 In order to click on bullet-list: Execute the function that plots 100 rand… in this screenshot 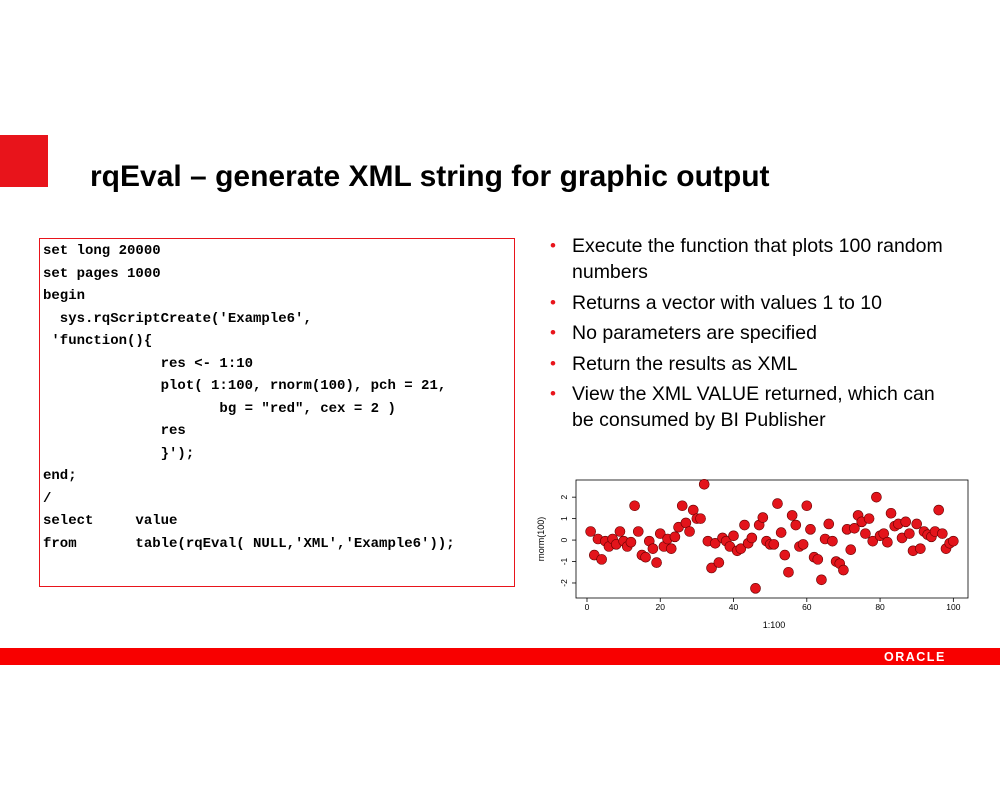, I will do `click(748, 335)`.